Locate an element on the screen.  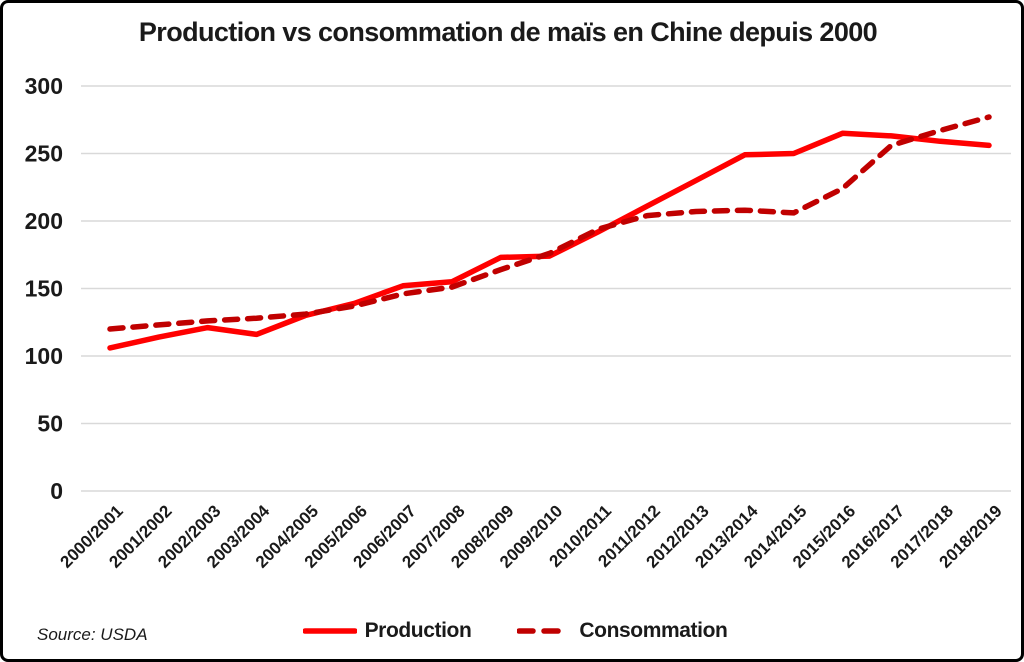
y-axis-tick-label: 100 is located at coordinates (44, 356).